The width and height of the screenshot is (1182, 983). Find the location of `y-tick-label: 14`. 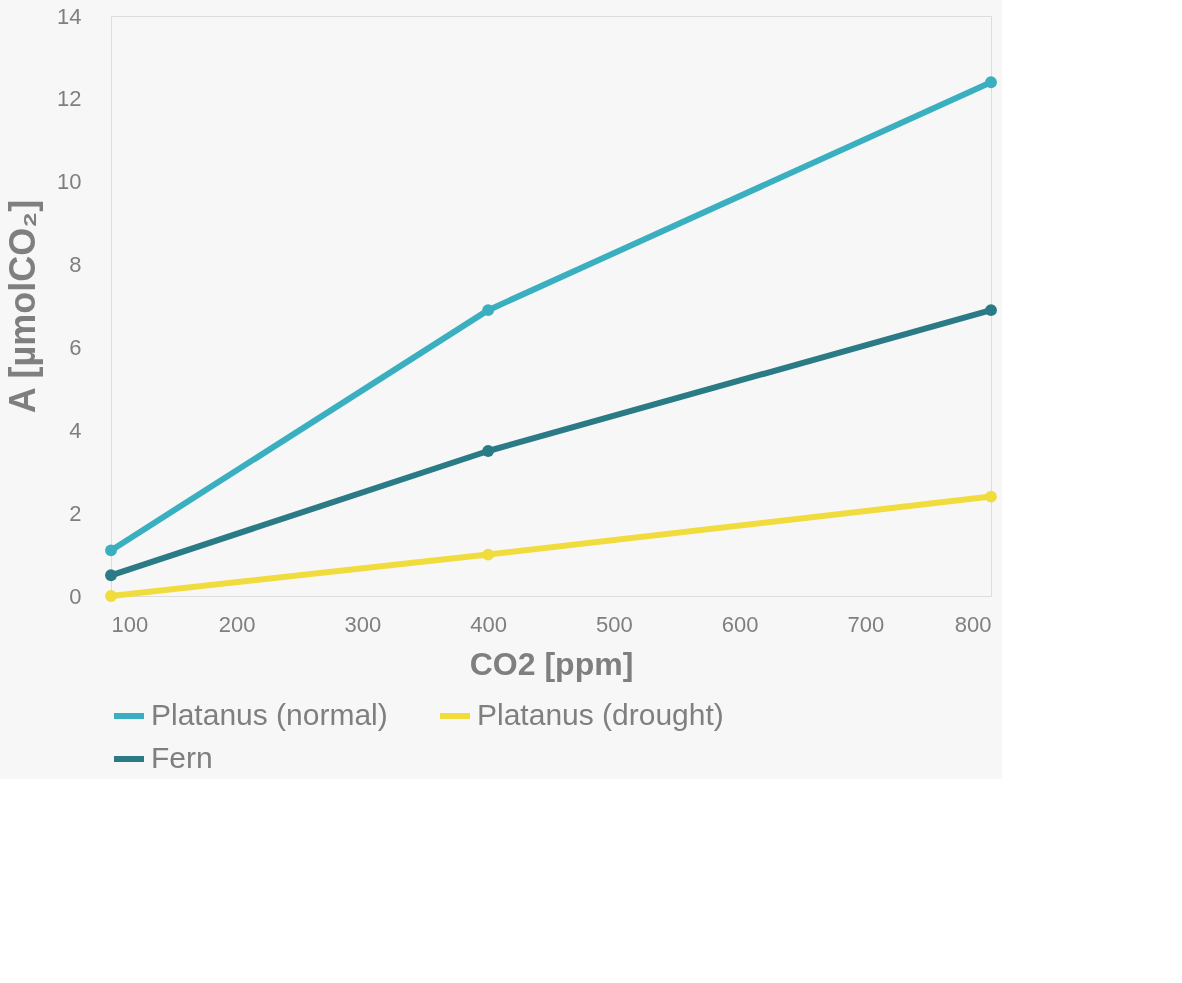

y-tick-label: 14 is located at coordinates (69, 16).